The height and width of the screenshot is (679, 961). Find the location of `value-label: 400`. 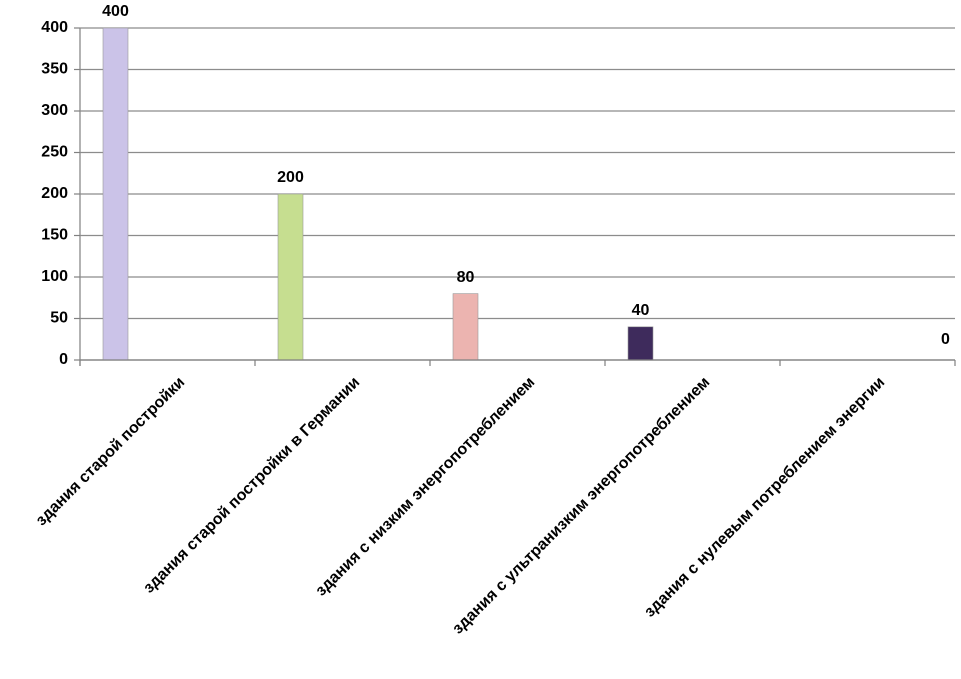

value-label: 400 is located at coordinates (115, 11).